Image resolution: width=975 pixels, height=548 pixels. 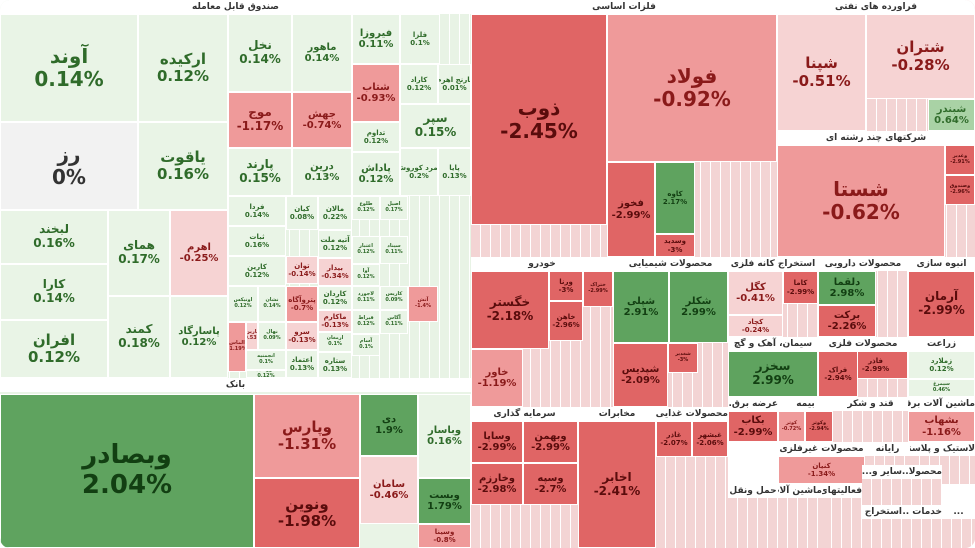 What do you see at coordinates (692, 414) in the screenshot?
I see `sector-title: محصولات غذایی` at bounding box center [692, 414].